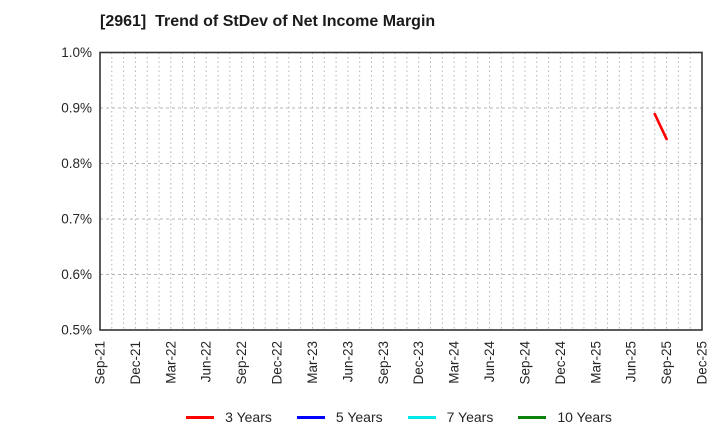  I want to click on x-tick-label: Dec-24, so click(560, 363).